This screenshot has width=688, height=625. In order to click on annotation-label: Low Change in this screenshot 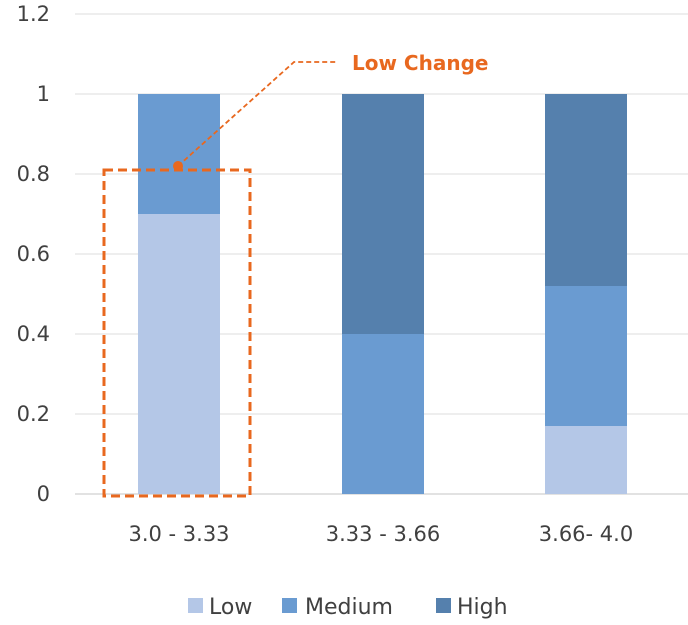, I will do `click(420, 63)`.